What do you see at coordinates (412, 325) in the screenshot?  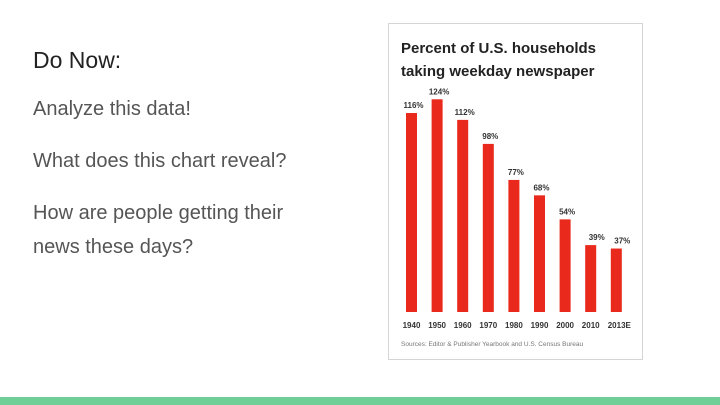 I see `x-tick-1940: 1940` at bounding box center [412, 325].